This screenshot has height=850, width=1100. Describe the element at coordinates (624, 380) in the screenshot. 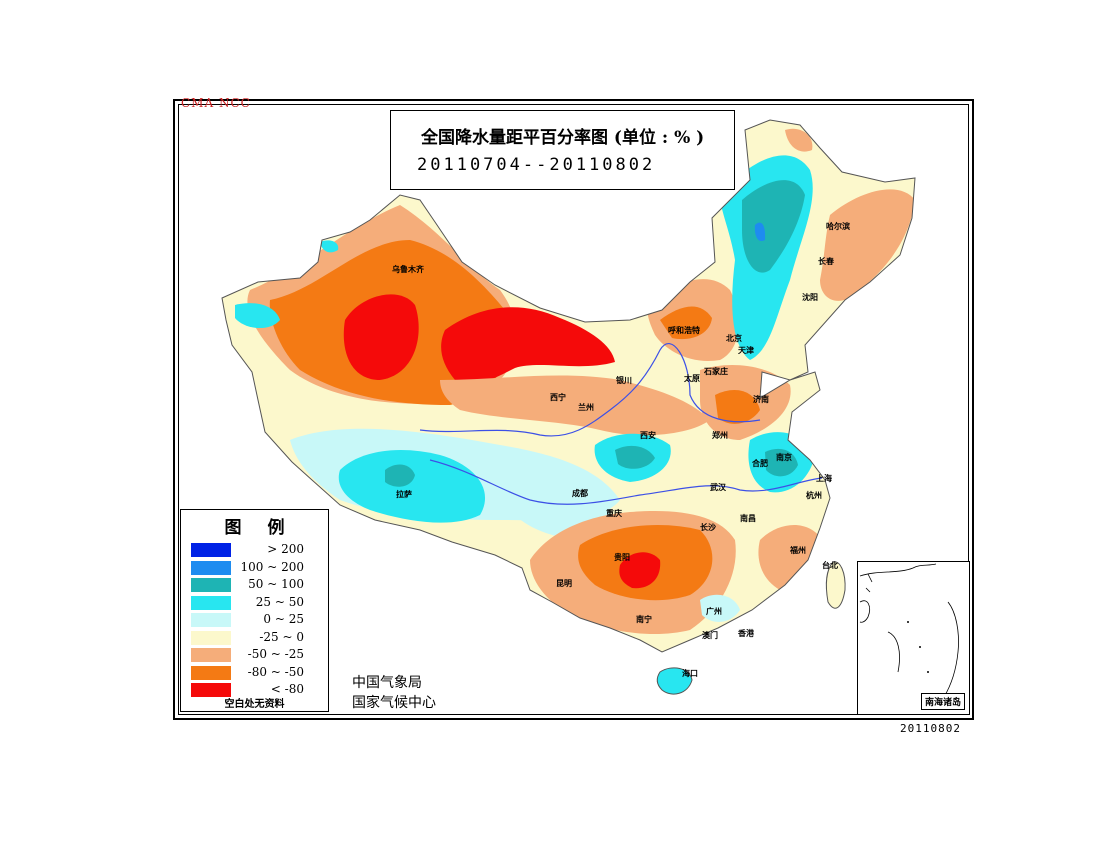

I see `city-yinchuan: 银川` at that location.